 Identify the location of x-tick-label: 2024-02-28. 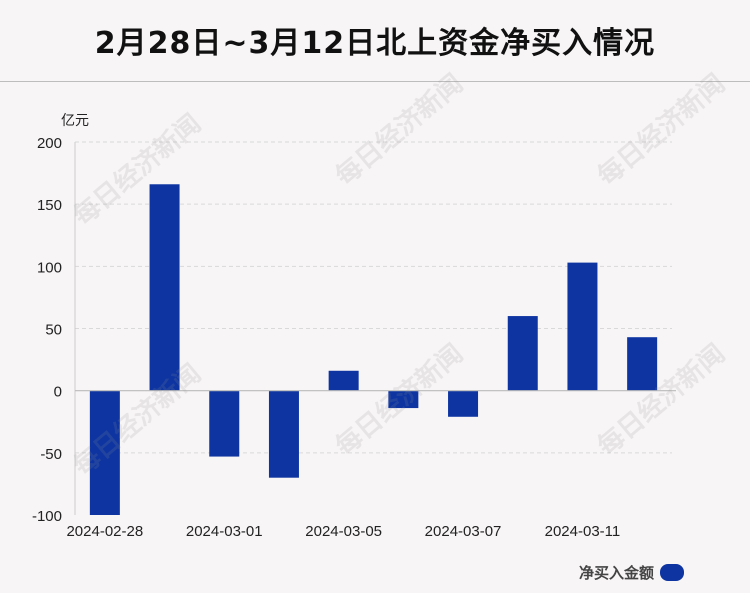
(104, 531).